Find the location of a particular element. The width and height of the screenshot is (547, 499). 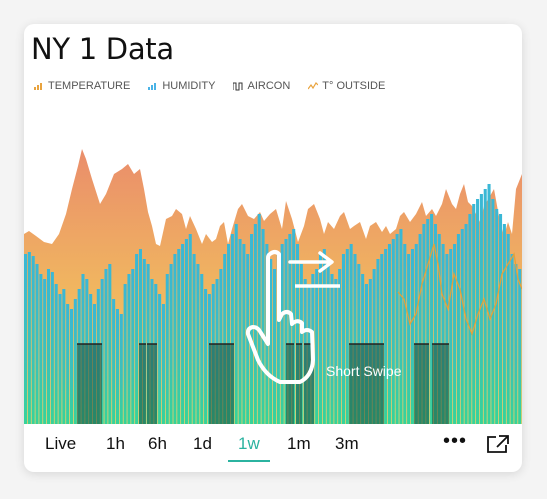

tab-3m: 3m is located at coordinates (347, 443).